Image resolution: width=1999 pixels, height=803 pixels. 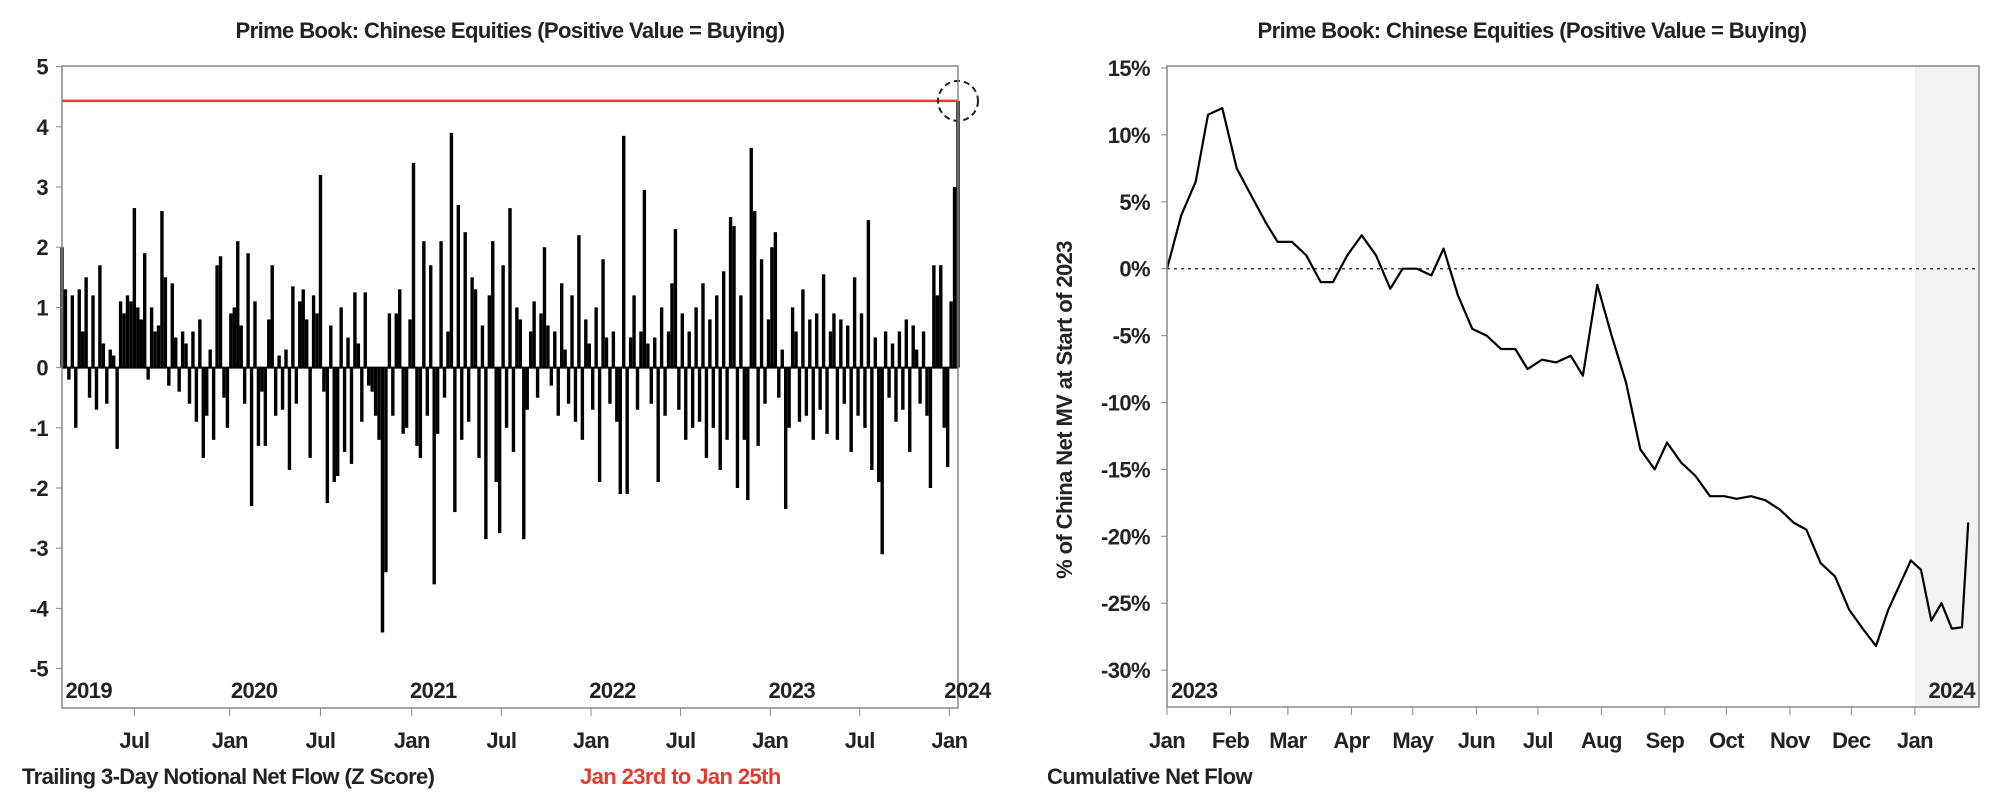 I want to click on y-tick-label: 15%, so click(x=1129, y=68).